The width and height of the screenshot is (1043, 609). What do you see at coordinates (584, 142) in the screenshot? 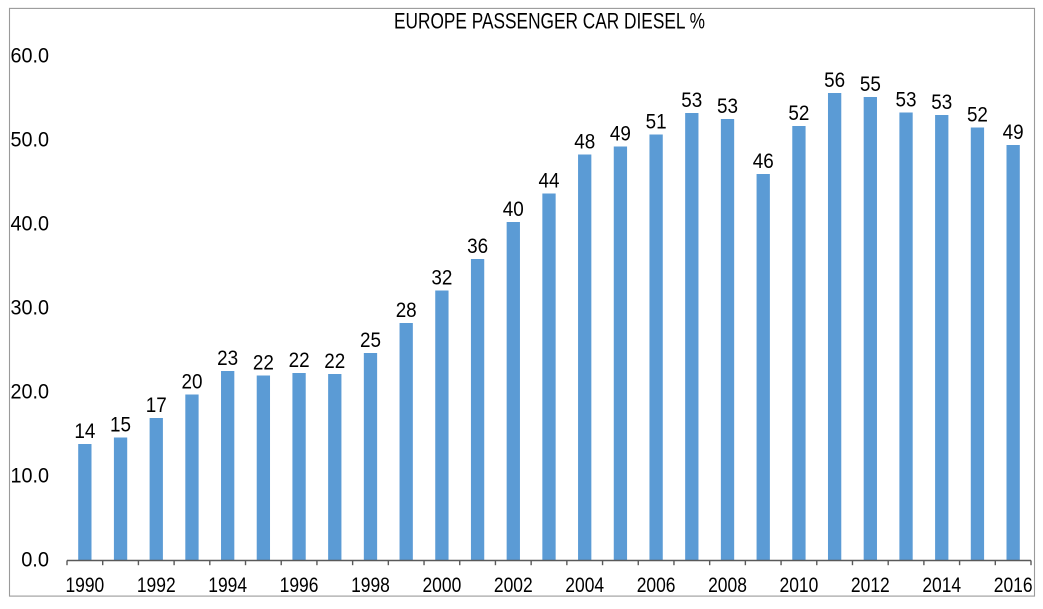
I see `svg-text: 48` at bounding box center [584, 142].